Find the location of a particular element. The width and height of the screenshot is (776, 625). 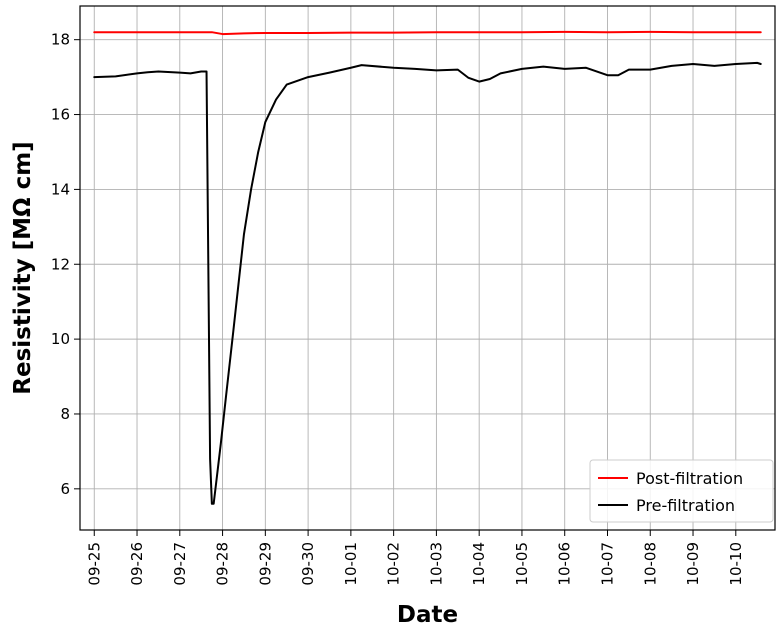

y-tick-label: 6 is located at coordinates (65, 489).